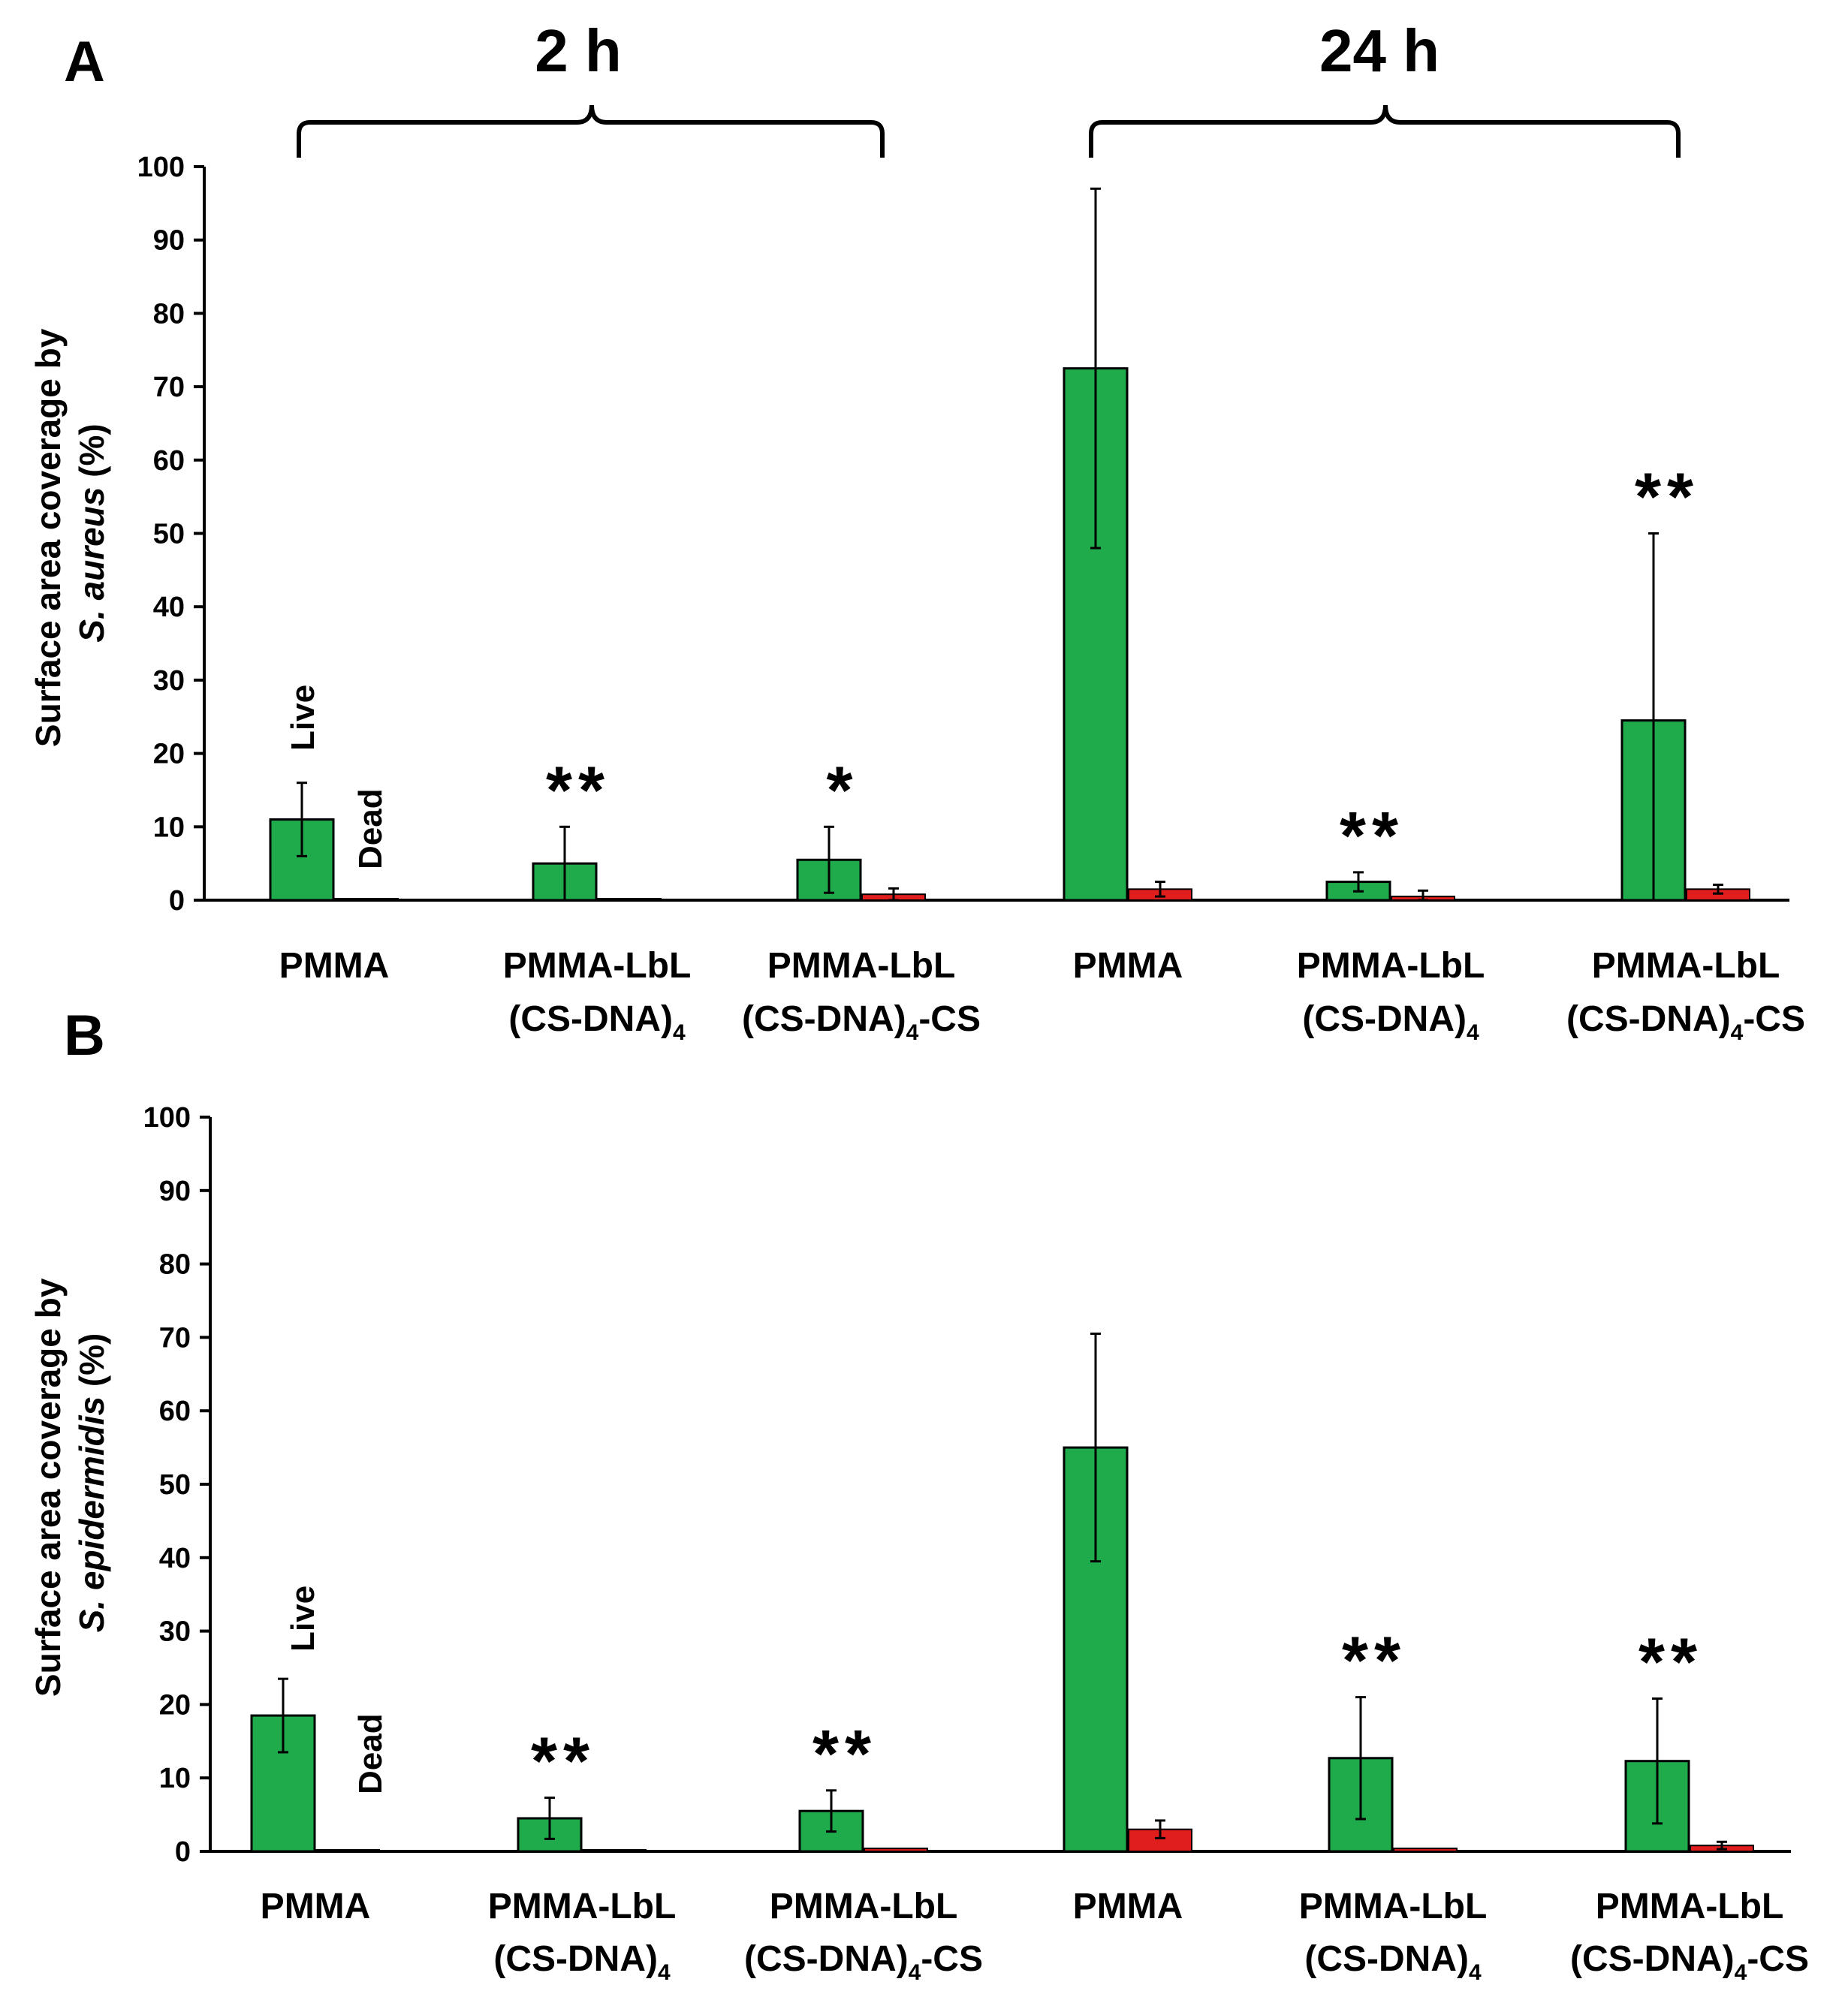  What do you see at coordinates (1379, 50) in the screenshot?
I see `group-label-24h: 24 h` at bounding box center [1379, 50].